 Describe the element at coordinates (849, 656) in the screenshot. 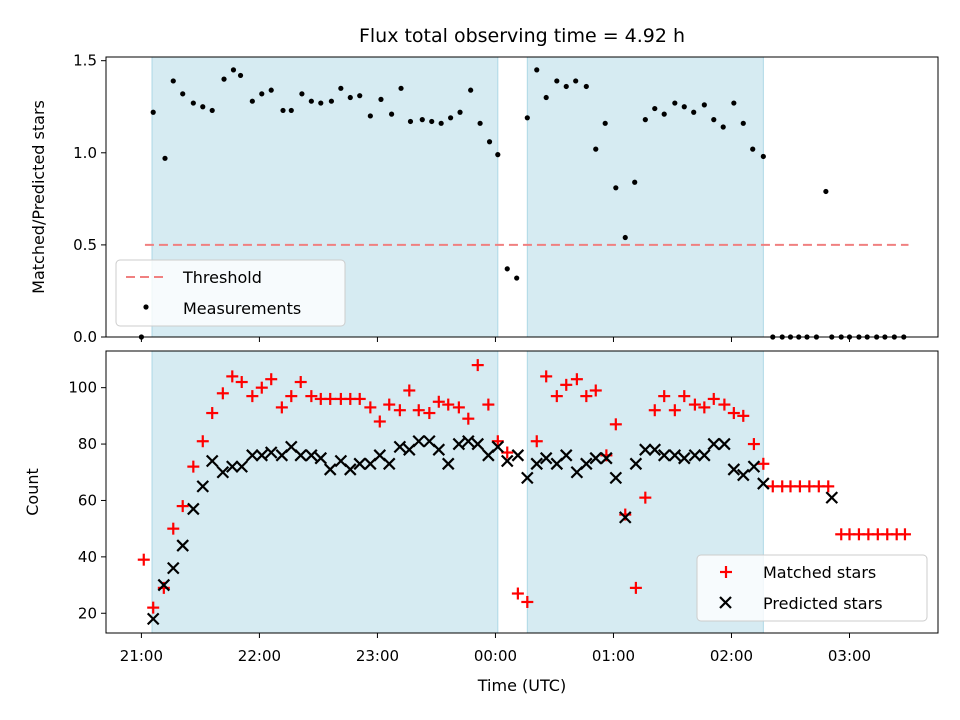

I see `x-tick-label: 03:00` at that location.